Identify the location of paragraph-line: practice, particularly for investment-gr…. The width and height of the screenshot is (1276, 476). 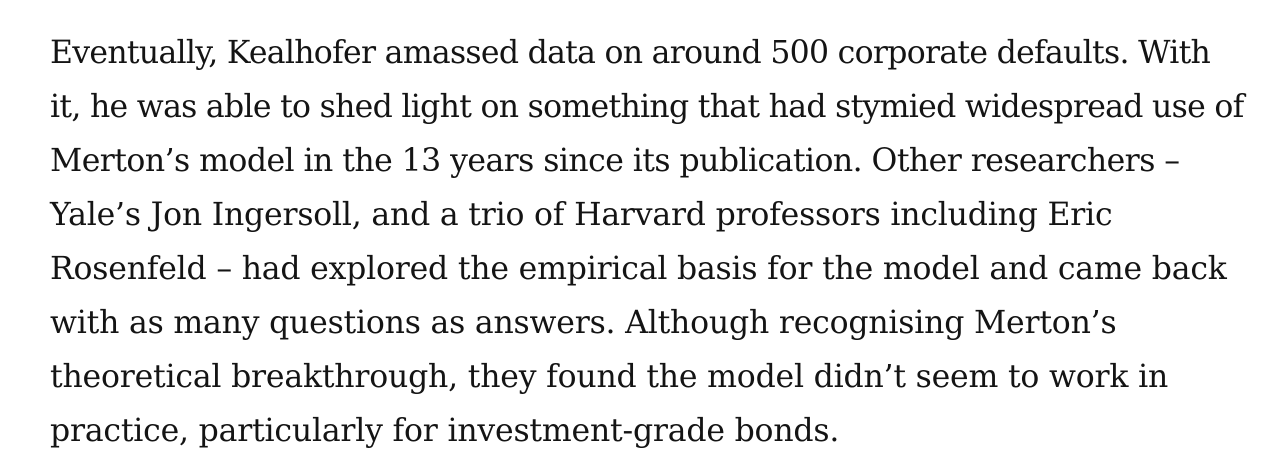
(445, 431).